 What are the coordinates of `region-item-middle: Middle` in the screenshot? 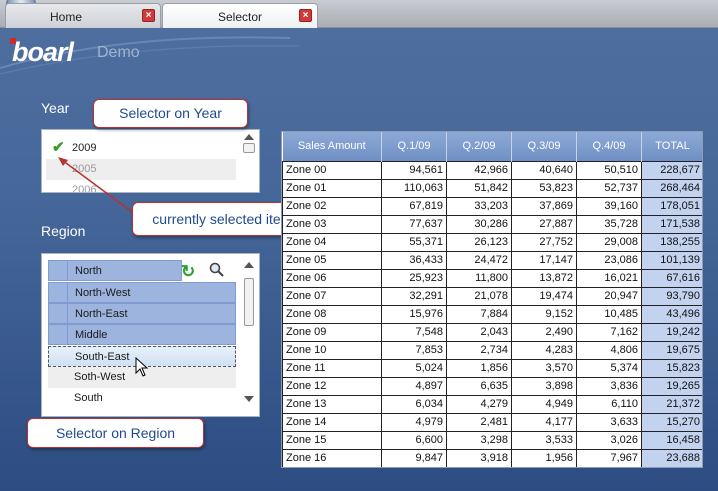 It's located at (142, 334).